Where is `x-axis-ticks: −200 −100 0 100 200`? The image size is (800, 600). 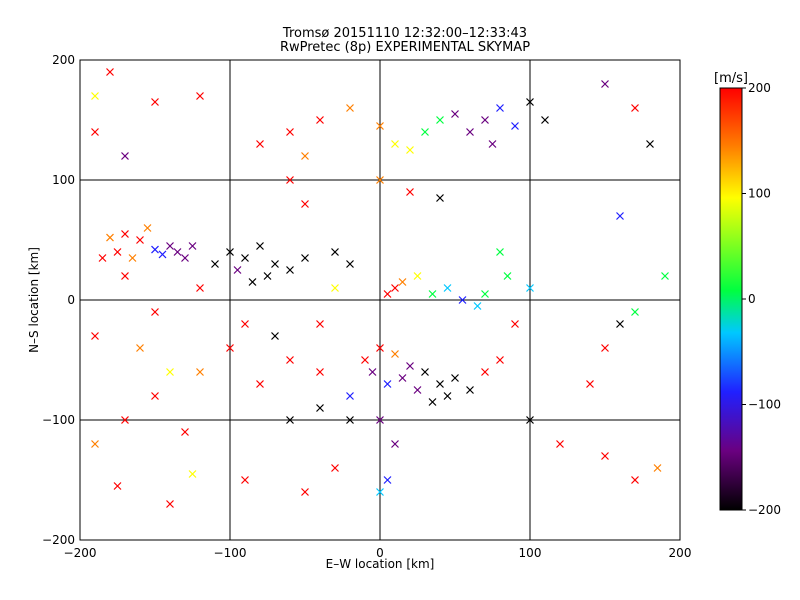
x-axis-ticks: −200 −100 0 100 200 is located at coordinates (378, 553).